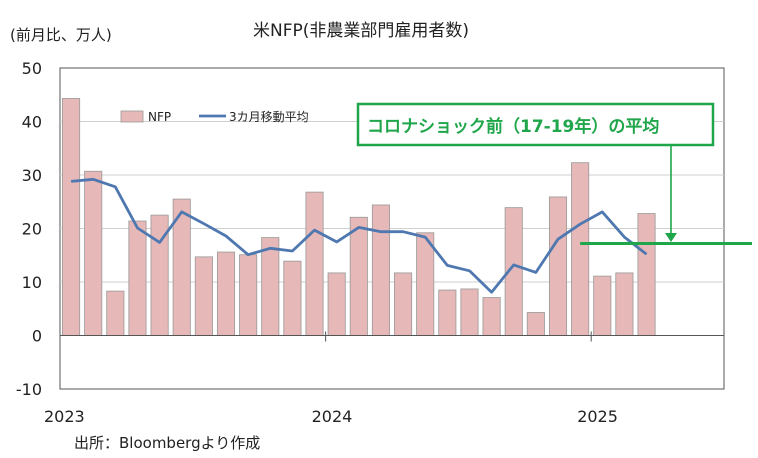  Describe the element at coordinates (535, 172) in the screenshot. I see `reference-annotation: コロナショック前（17-19年）の平均` at that location.